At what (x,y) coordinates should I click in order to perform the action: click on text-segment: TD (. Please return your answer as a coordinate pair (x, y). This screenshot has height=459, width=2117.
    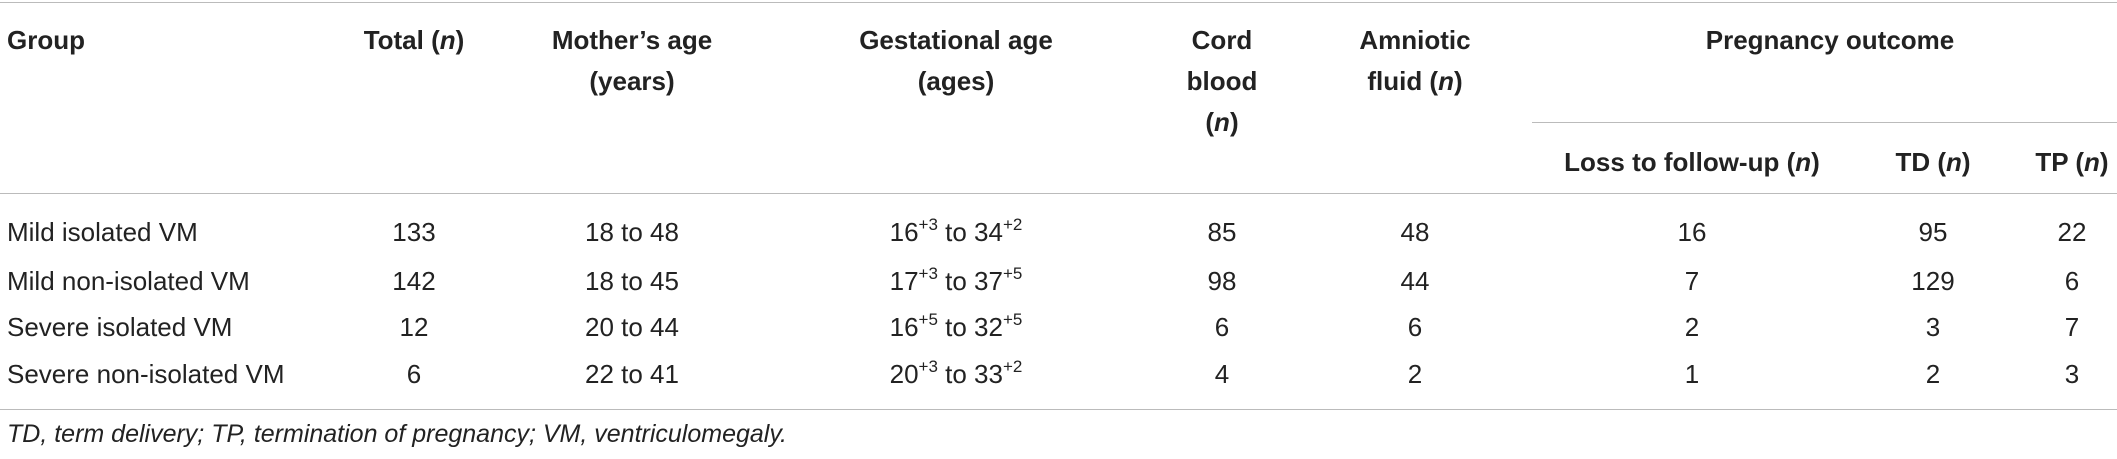
    Looking at the image, I should click on (1920, 162).